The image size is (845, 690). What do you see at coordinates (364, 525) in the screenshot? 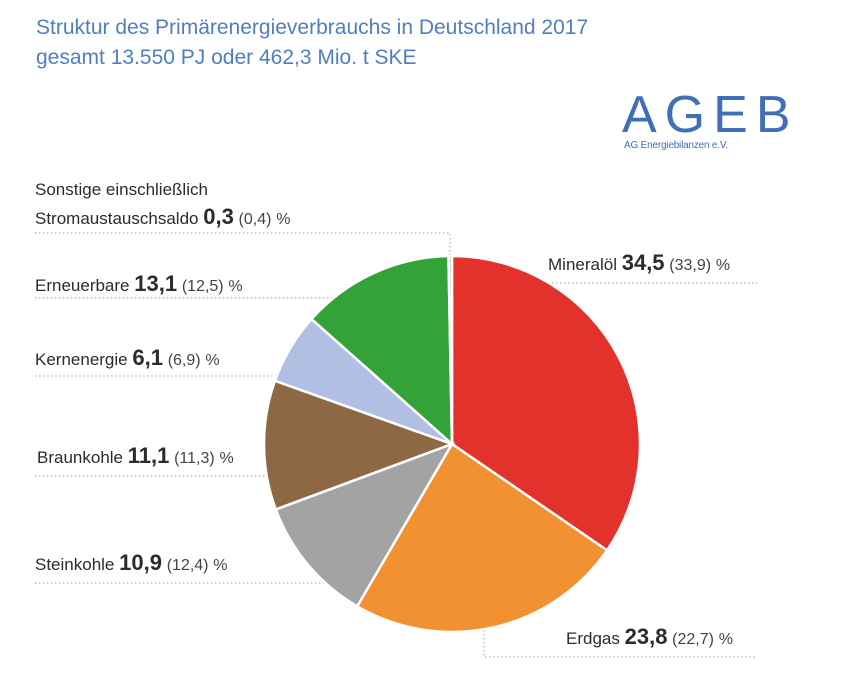
I see `pie-slice-steinkohle` at bounding box center [364, 525].